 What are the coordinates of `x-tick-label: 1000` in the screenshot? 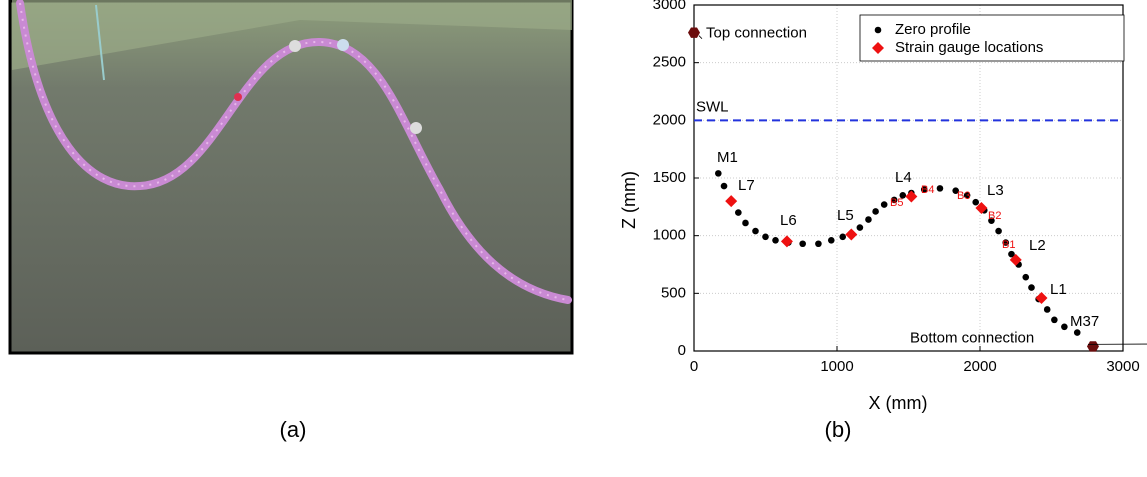 It's located at (836, 366).